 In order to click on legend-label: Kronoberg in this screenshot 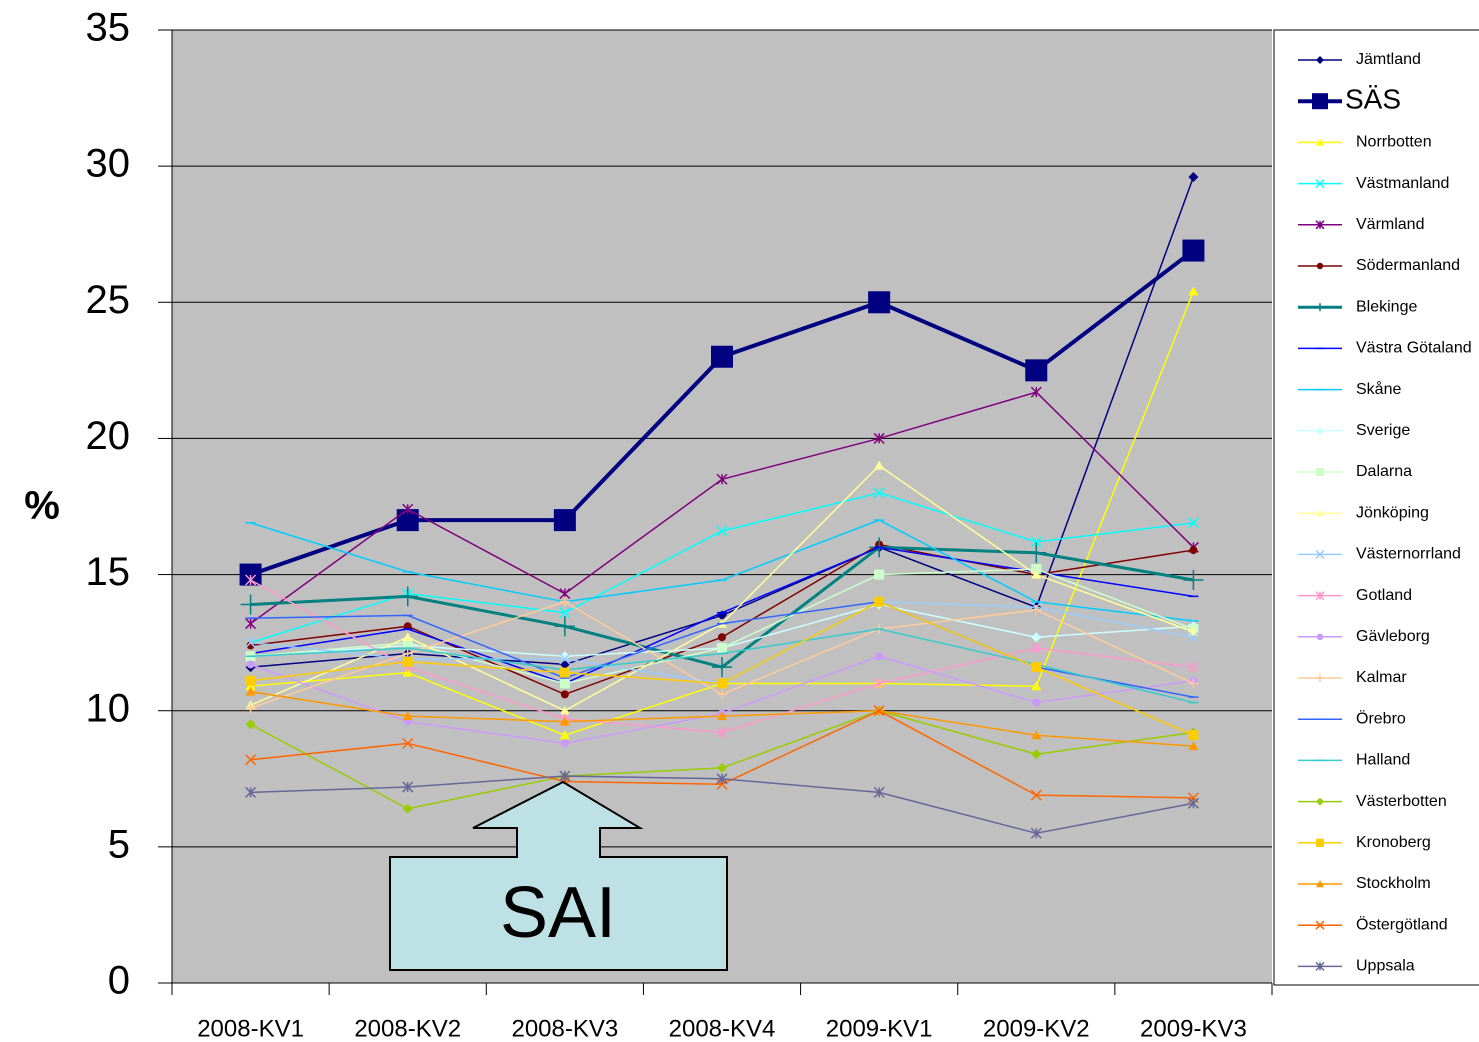, I will do `click(1393, 842)`.